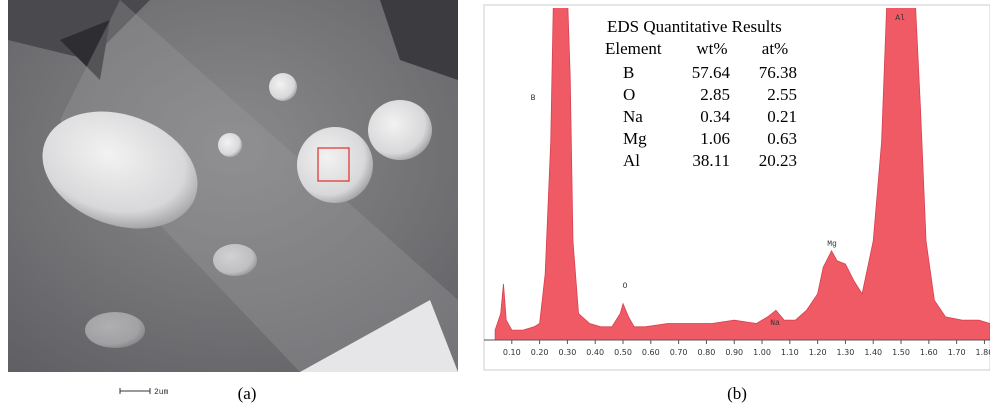 The image size is (990, 408). What do you see at coordinates (778, 160) in the screenshot?
I see `table-cell: 20.23` at bounding box center [778, 160].